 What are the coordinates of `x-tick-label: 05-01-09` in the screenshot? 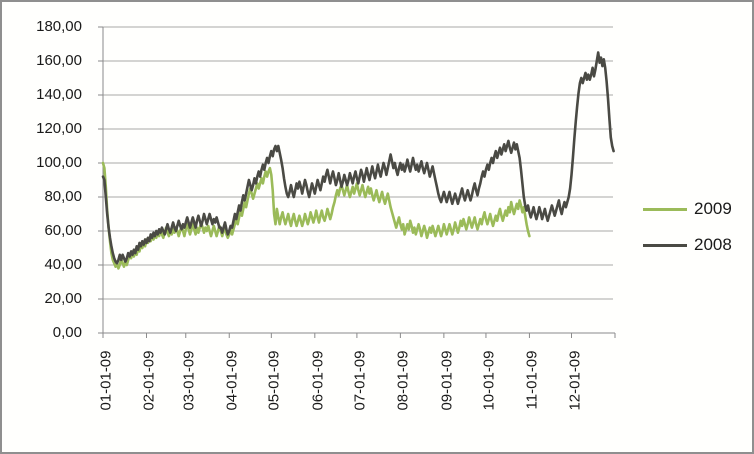 It's located at (274, 380).